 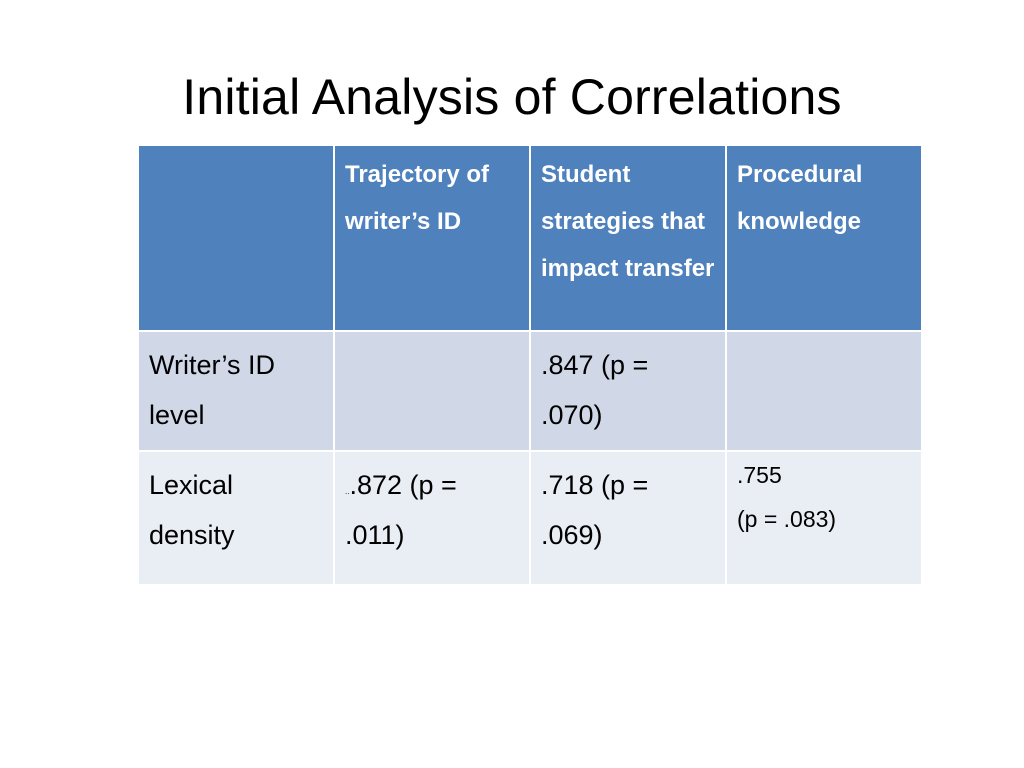 I want to click on header-trajectory: Trajectory of writer’s ID, so click(x=432, y=238).